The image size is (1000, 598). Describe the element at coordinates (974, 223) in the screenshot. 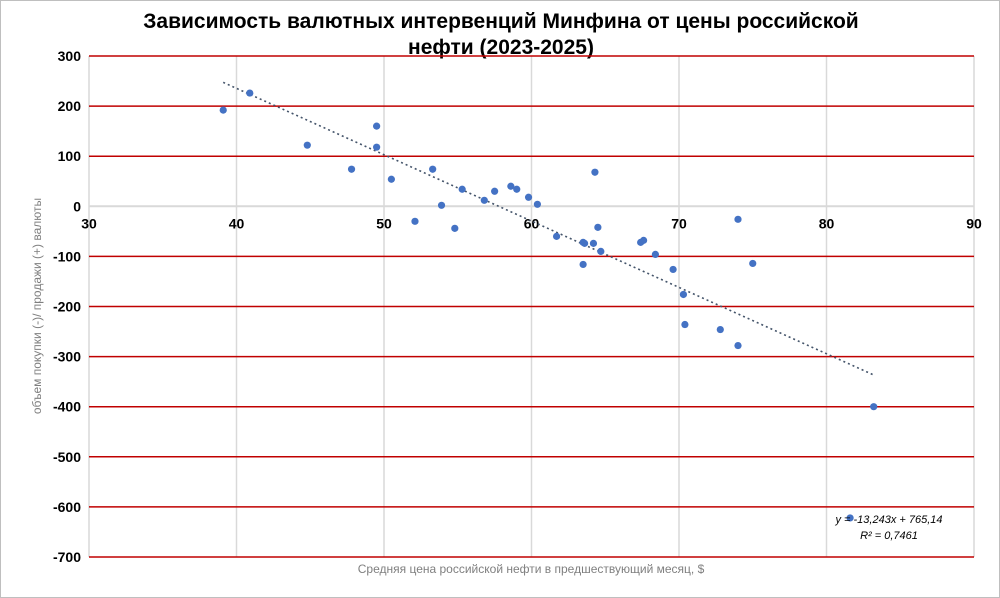

I see `x-tick-label: 90` at that location.